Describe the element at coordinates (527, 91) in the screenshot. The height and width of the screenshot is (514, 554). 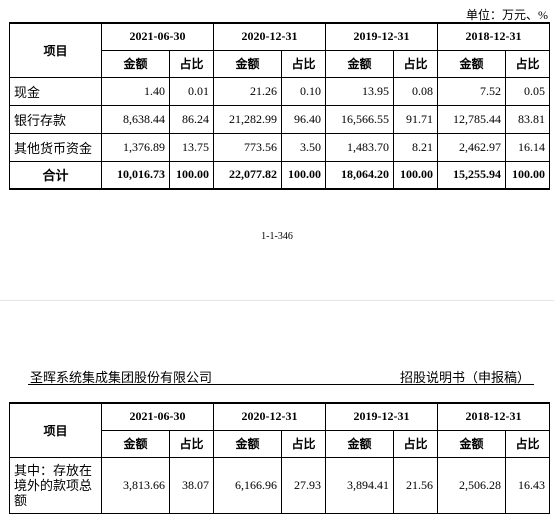
I see `cell-value: 0.05` at that location.